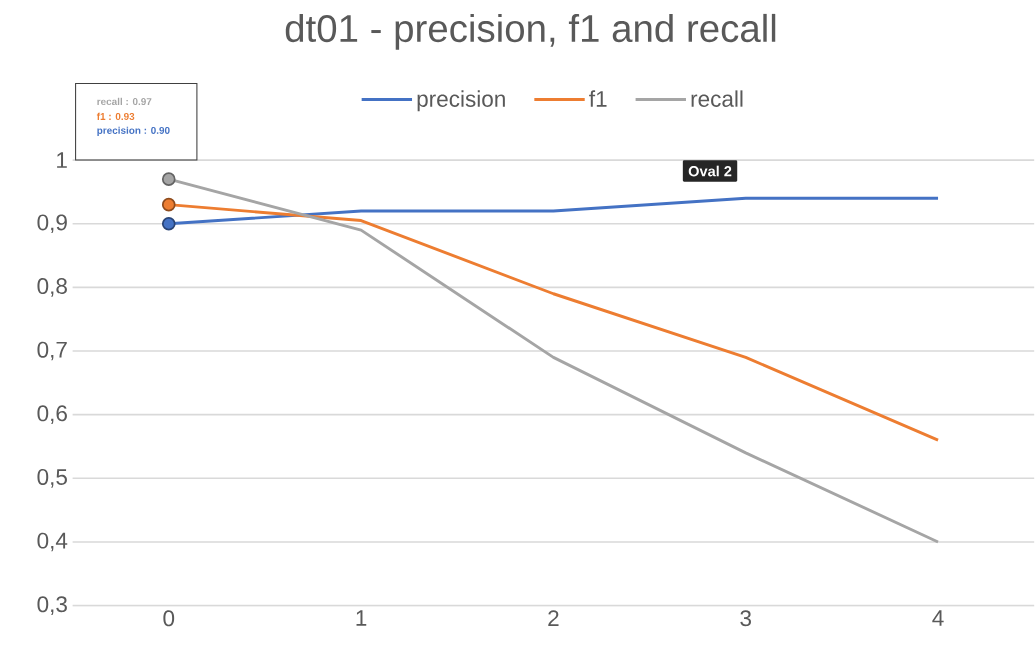  What do you see at coordinates (115, 116) in the screenshot?
I see `text: f1 : 0.93` at bounding box center [115, 116].